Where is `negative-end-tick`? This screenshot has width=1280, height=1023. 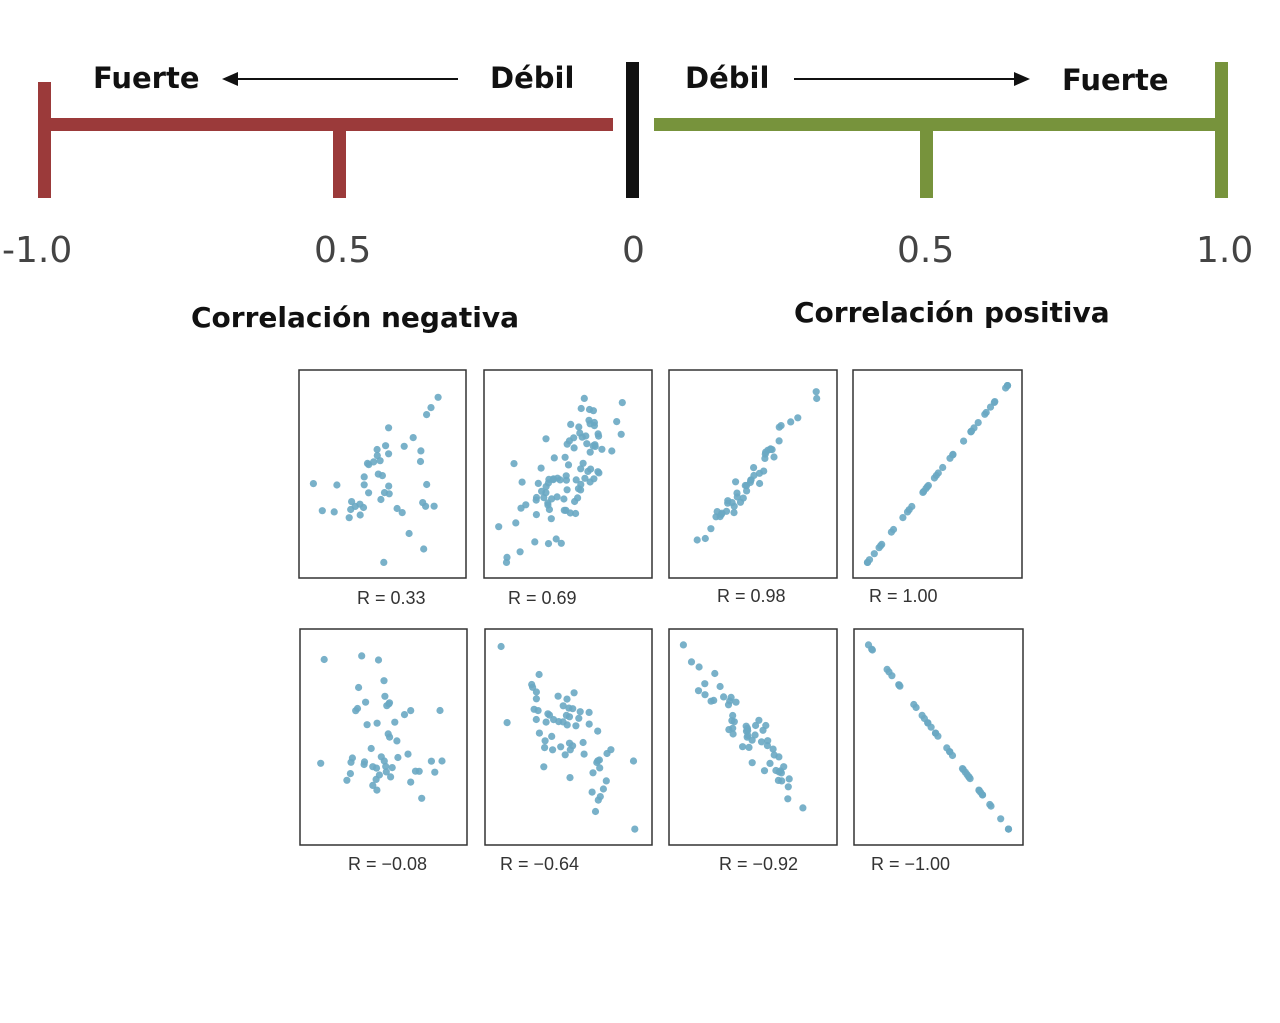
negative-end-tick is located at coordinates (44, 140).